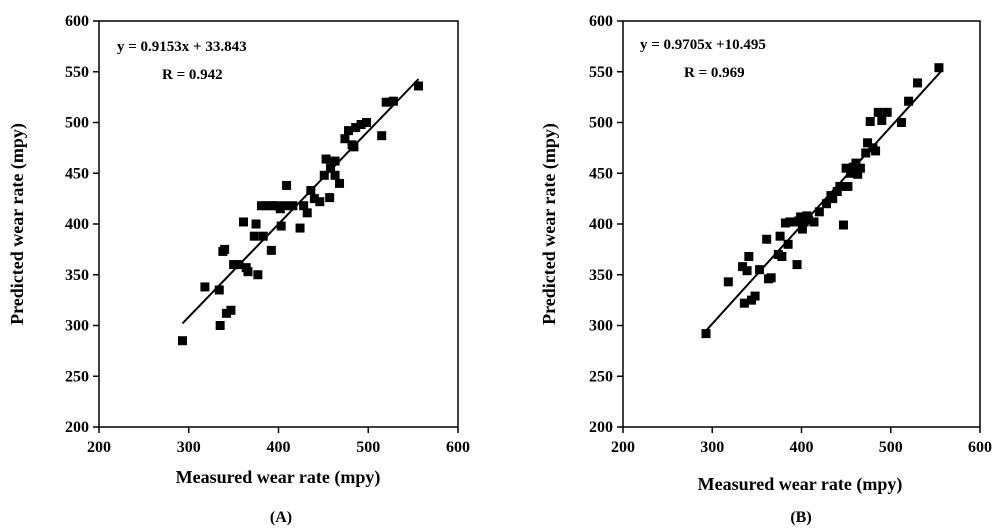 The width and height of the screenshot is (999, 529). I want to click on x-axis-label-b: Measured wear rate (mpy), so click(800, 484).